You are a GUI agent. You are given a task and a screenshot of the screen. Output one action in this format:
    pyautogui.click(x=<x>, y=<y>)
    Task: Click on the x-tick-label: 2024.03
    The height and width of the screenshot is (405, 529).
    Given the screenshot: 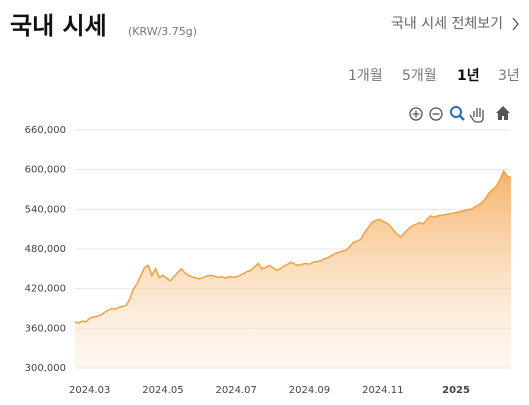 What is the action you would take?
    pyautogui.click(x=89, y=390)
    